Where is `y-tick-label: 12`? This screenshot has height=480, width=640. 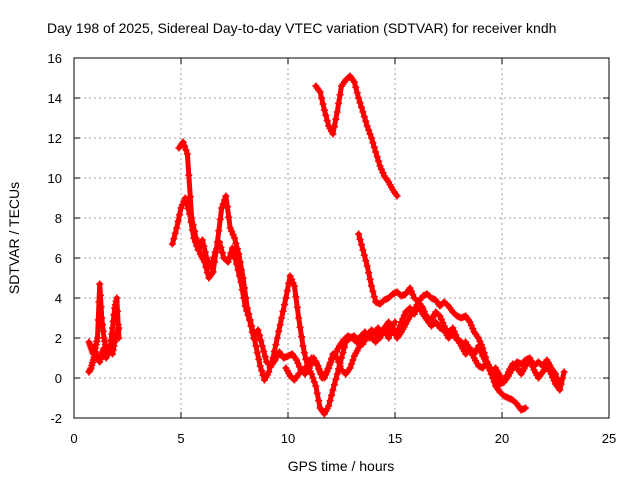 y-tick-label: 12 is located at coordinates (55, 138).